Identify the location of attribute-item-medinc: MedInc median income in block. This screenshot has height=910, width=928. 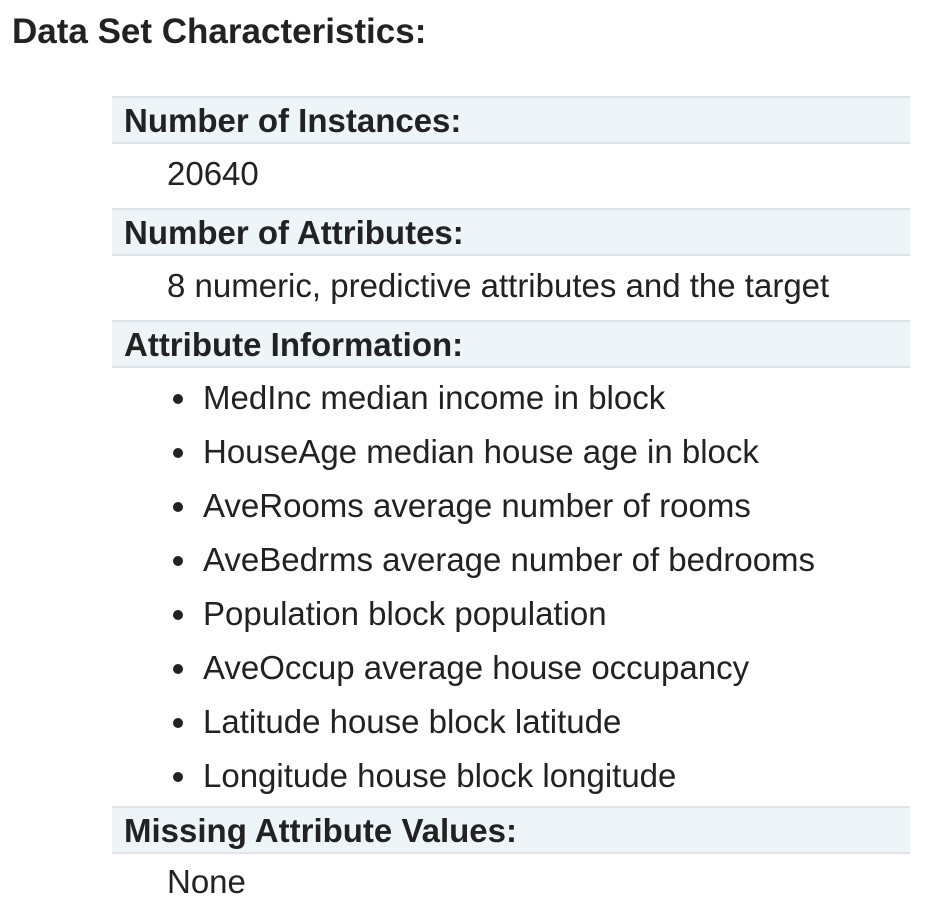
(538, 398).